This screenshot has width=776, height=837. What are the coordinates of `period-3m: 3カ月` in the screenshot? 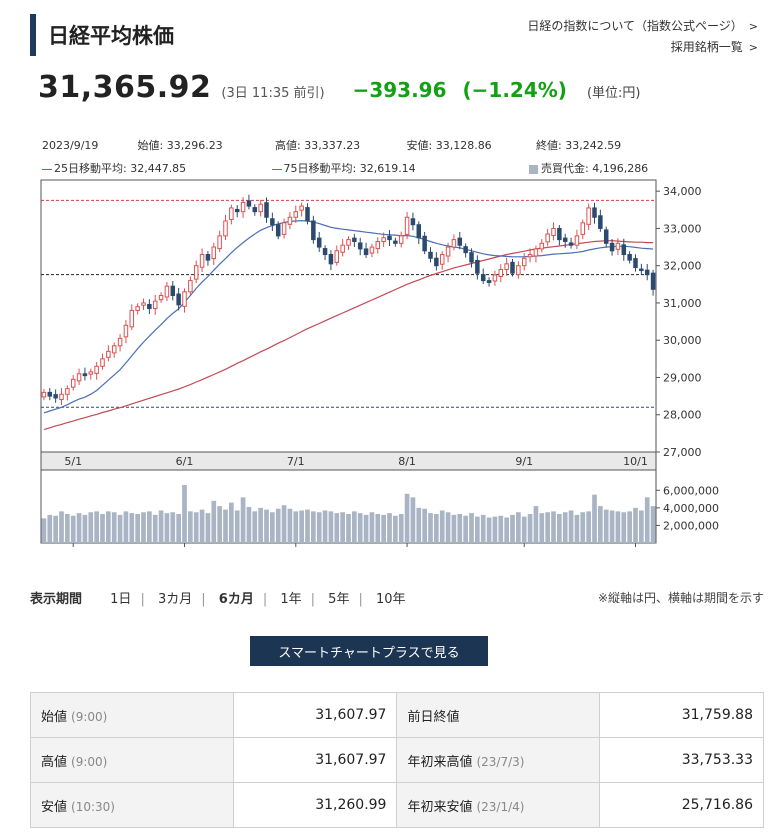 It's located at (175, 599).